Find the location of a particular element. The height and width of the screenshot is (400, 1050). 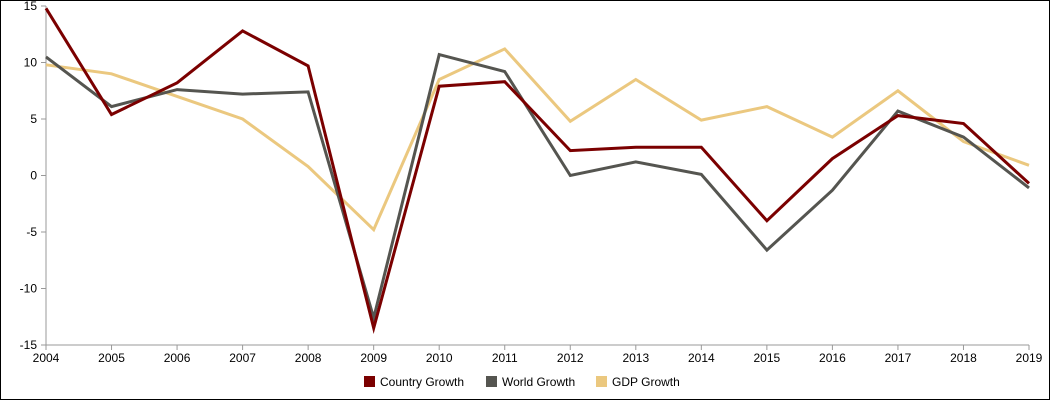

x-tick-label: 2006 is located at coordinates (177, 358).